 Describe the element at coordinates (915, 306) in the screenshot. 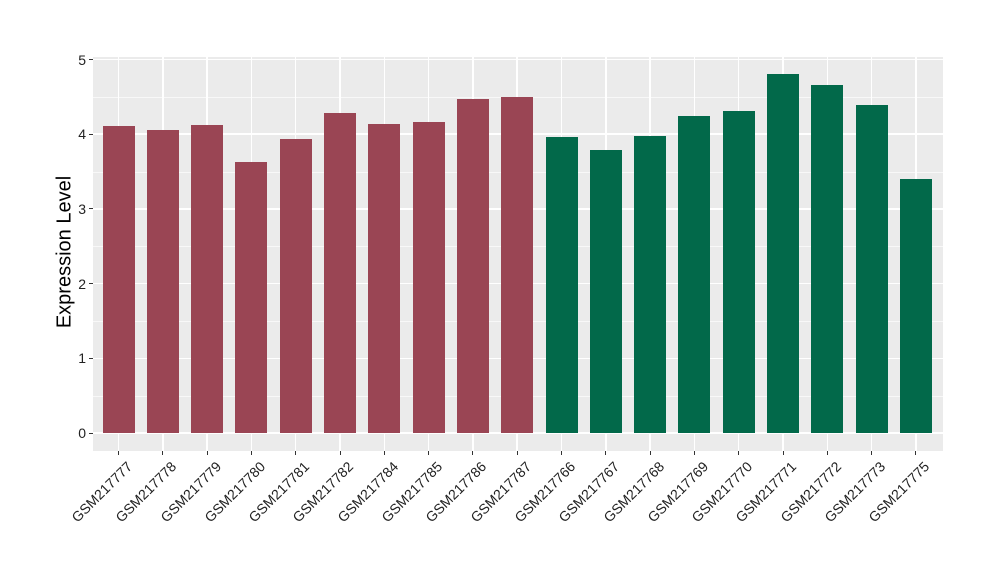

I see `bar-GSM217775` at that location.